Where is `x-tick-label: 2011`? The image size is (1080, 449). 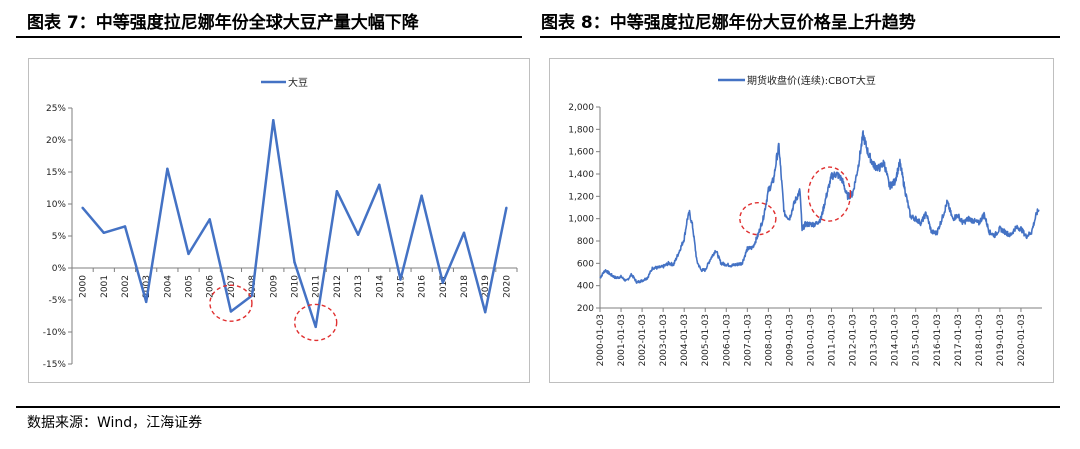 x-tick-label: 2011 is located at coordinates (317, 286).